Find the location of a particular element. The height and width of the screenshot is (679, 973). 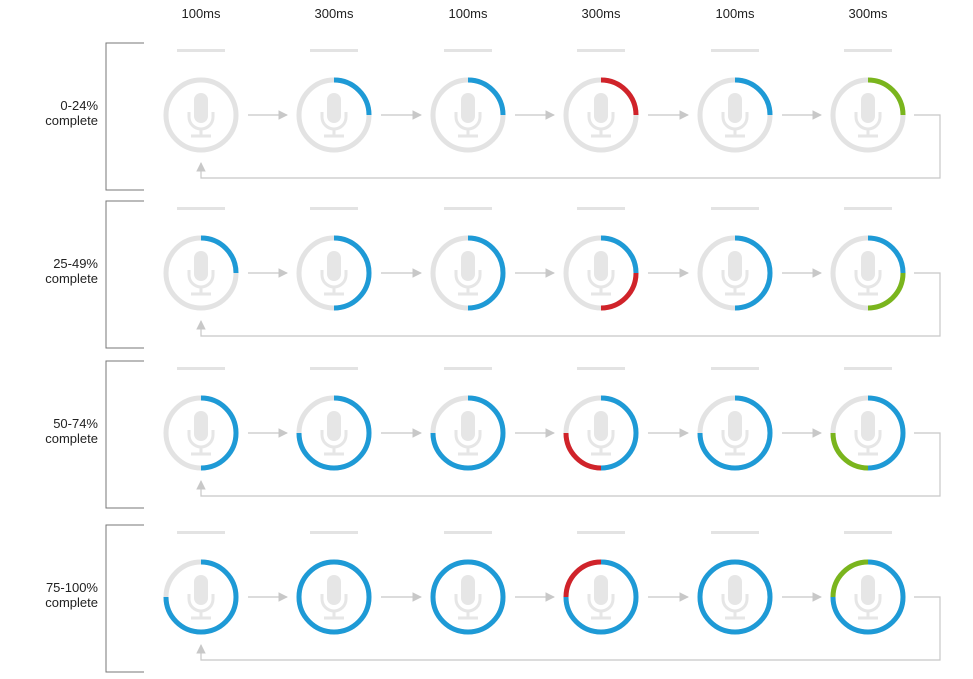

row-progress-label: 50-74% complete is located at coordinates (59, 431).